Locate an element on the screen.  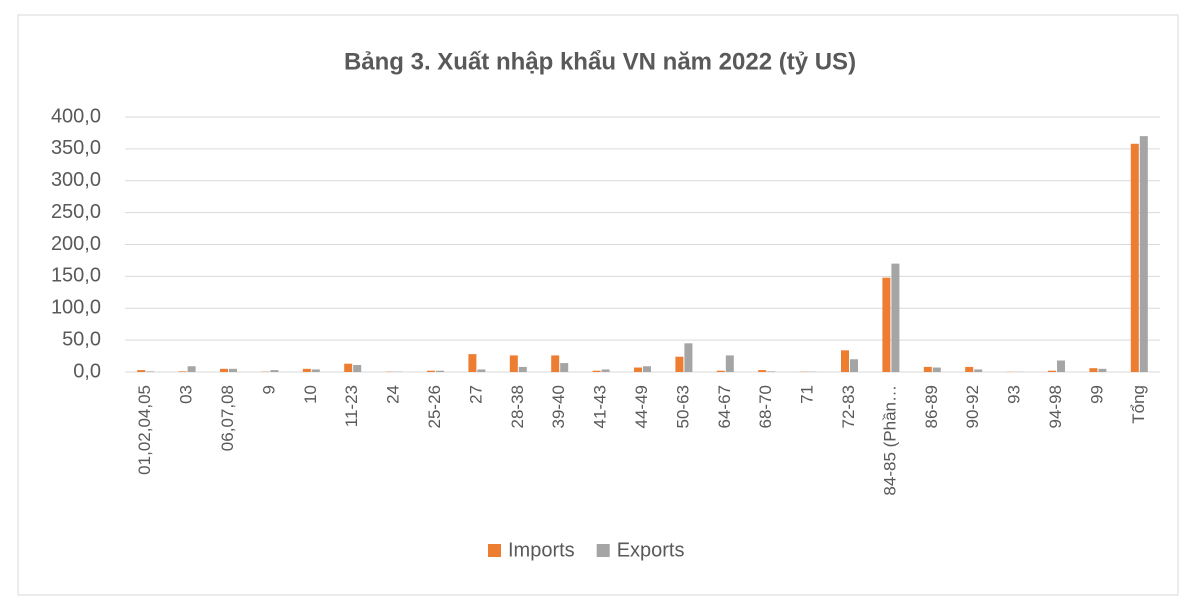
x-tick-label: 64-67 is located at coordinates (724, 406).